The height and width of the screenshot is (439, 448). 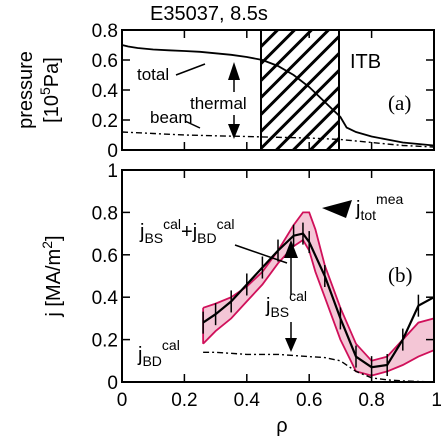 I want to click on xtick-b-label: 0.4, so click(x=247, y=400).